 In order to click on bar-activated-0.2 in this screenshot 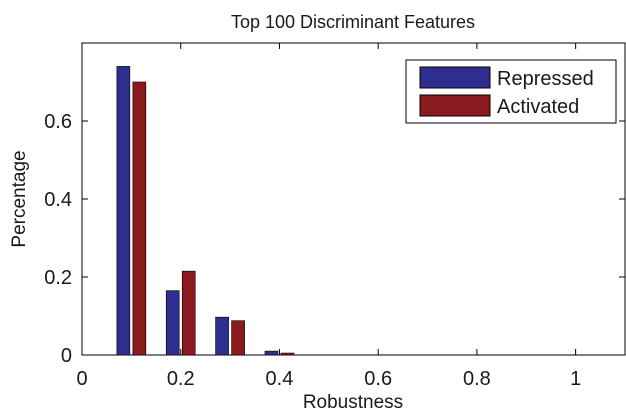, I will do `click(188, 313)`.